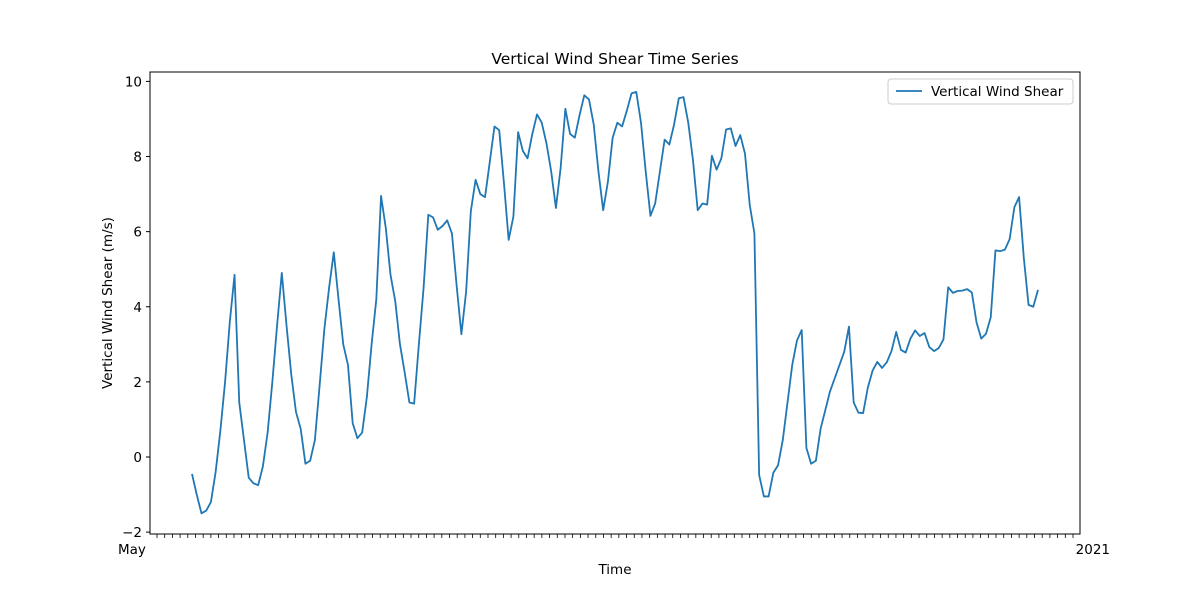 This screenshot has width=1200, height=600. What do you see at coordinates (133, 82) in the screenshot?
I see `y-tick-label: 10` at bounding box center [133, 82].